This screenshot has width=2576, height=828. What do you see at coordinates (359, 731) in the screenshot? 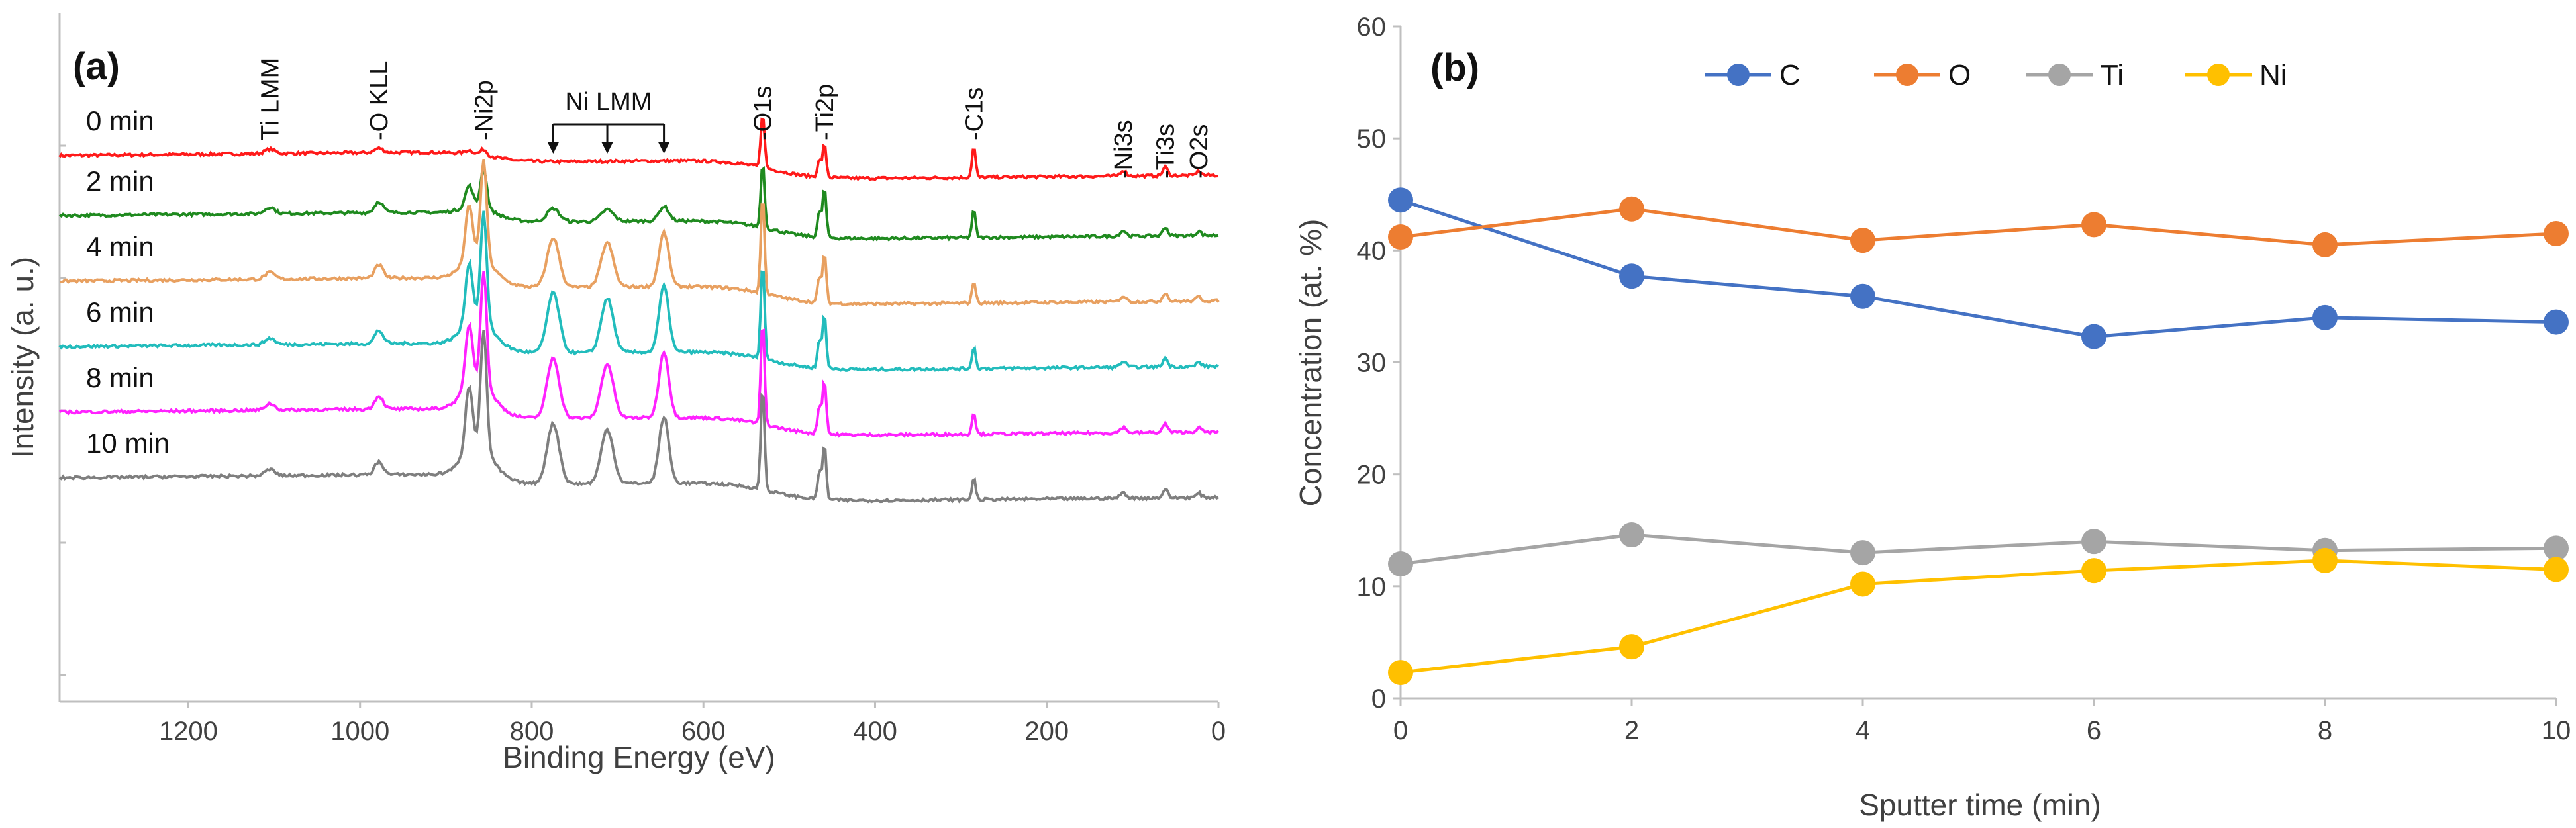
I see `panel-a-x-tick-label: 1000` at bounding box center [359, 731].